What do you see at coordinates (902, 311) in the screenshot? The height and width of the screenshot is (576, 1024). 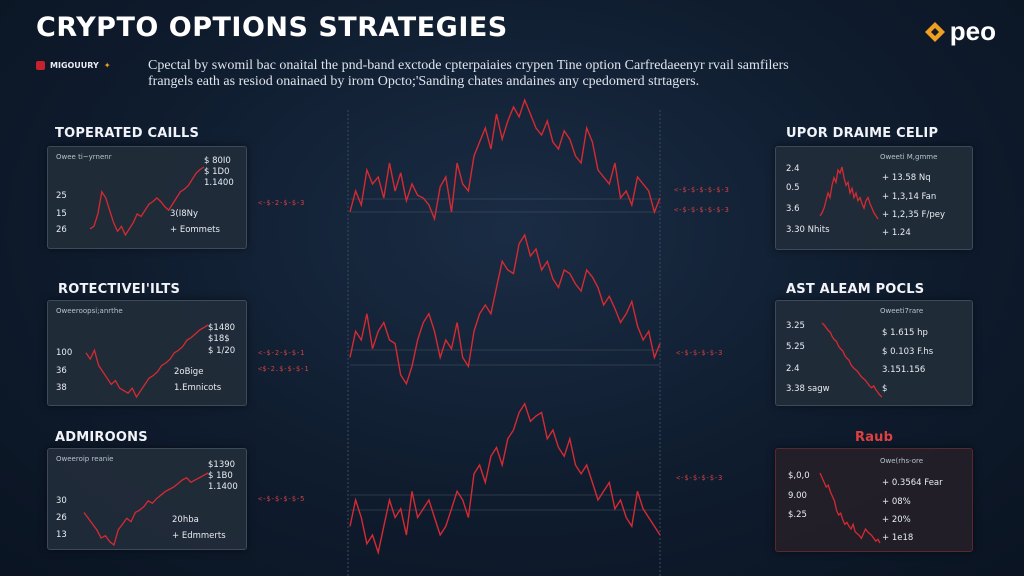 I see `panel-head: Oweeti7rare` at bounding box center [902, 311].